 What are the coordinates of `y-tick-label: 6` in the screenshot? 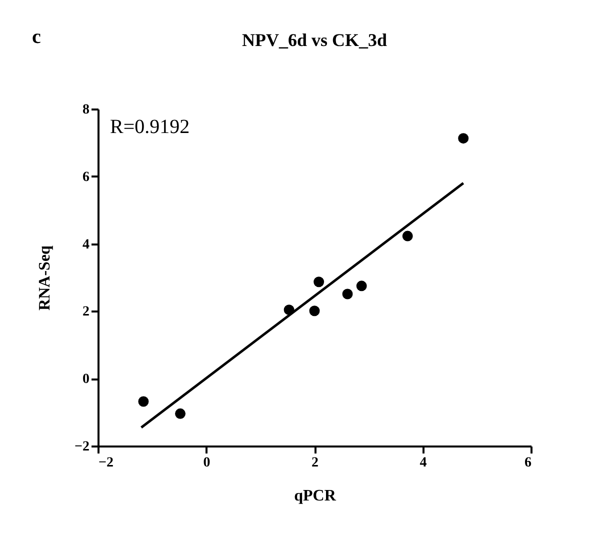 It's located at (86, 177).